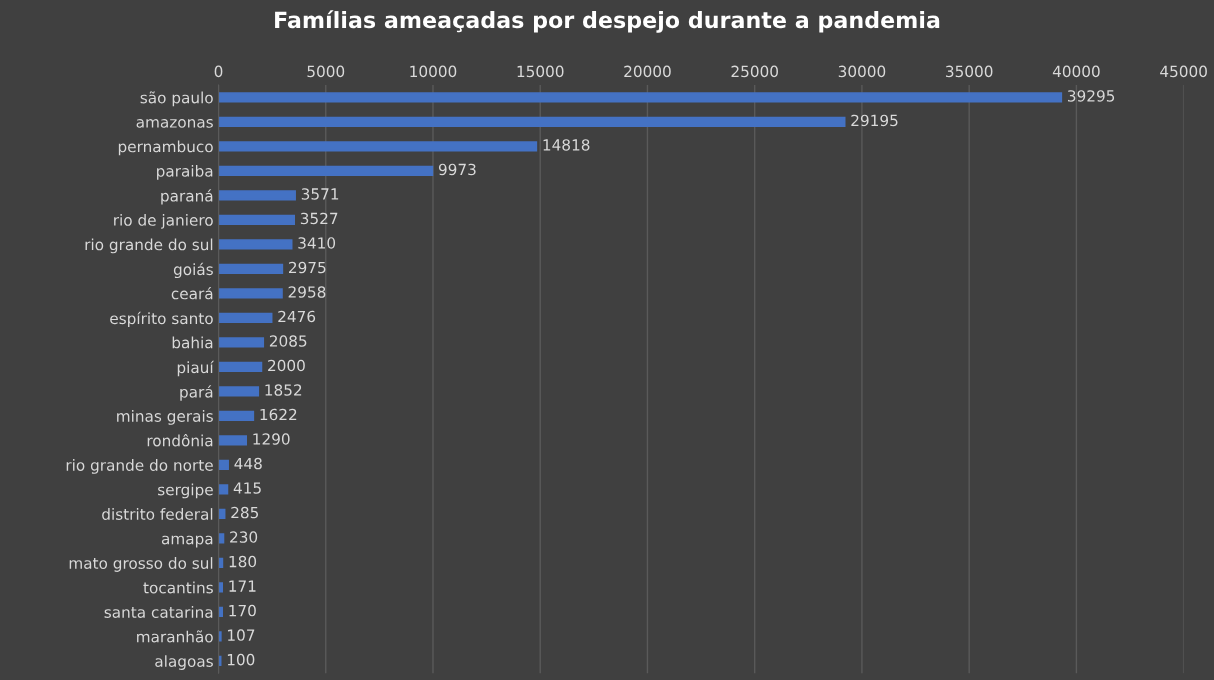 The height and width of the screenshot is (680, 1214). Describe the element at coordinates (165, 417) in the screenshot. I see `y-tick-label: minas gerais` at that location.